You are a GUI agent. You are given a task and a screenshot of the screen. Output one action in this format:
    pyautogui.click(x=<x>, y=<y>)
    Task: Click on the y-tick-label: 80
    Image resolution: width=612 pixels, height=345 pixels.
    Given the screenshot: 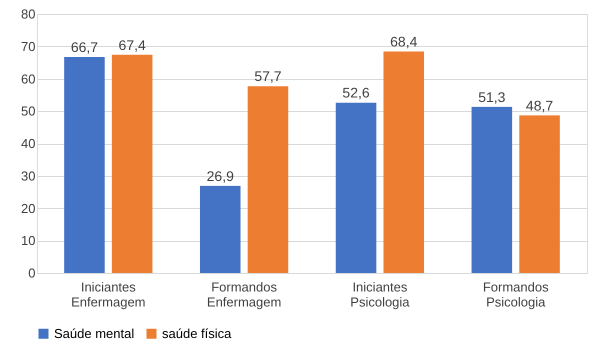 What is the action you would take?
    pyautogui.click(x=28, y=14)
    